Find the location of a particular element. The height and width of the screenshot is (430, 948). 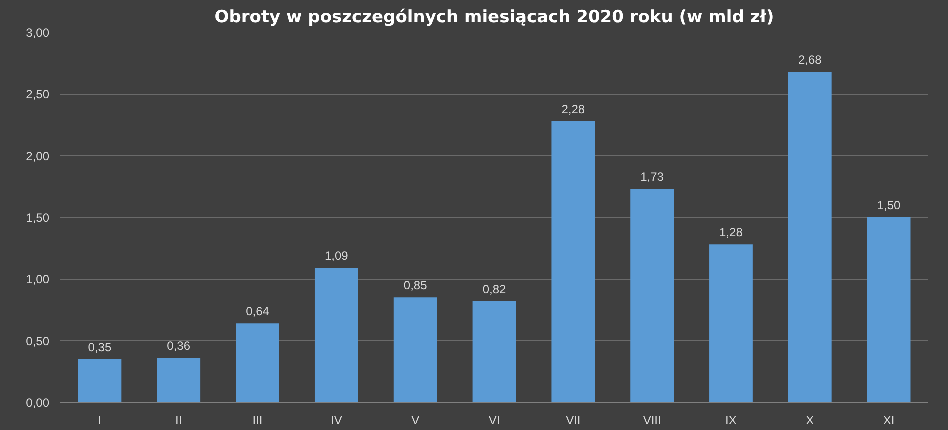

data-label: 0,36 is located at coordinates (179, 346).